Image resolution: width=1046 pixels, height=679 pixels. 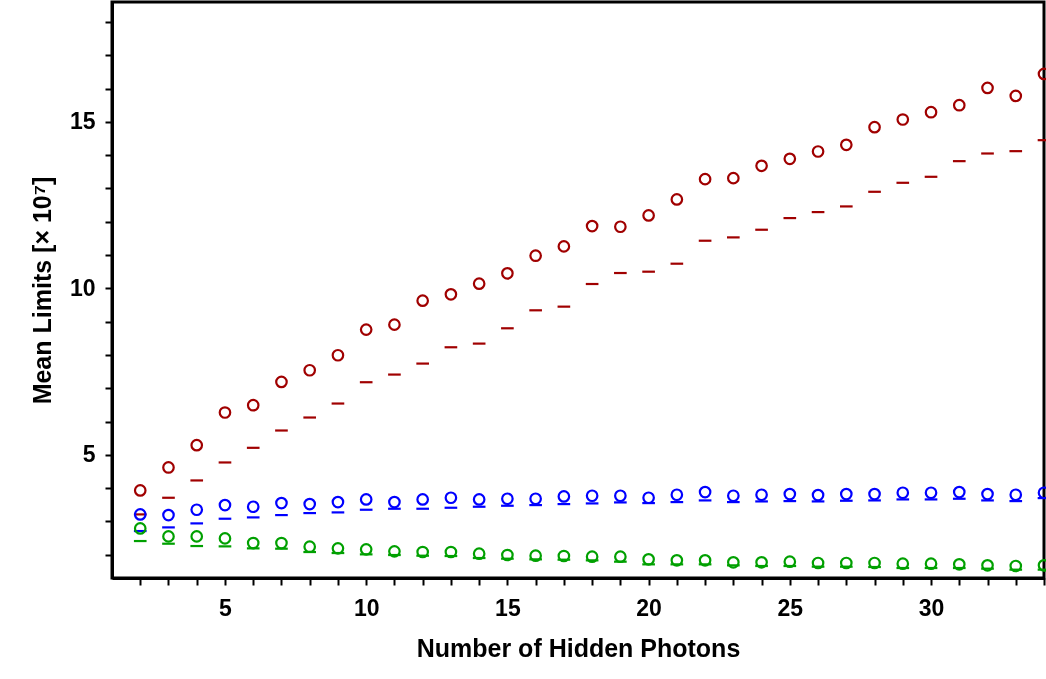 What do you see at coordinates (366, 607) in the screenshot?
I see `x-tick-label: 10` at bounding box center [366, 607].